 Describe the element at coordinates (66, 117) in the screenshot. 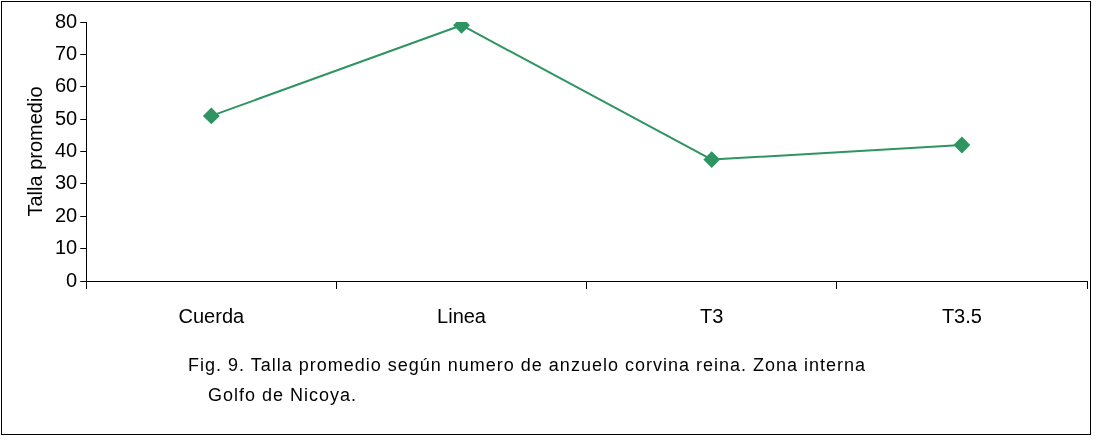

I see `y-tick-label: 50` at that location.